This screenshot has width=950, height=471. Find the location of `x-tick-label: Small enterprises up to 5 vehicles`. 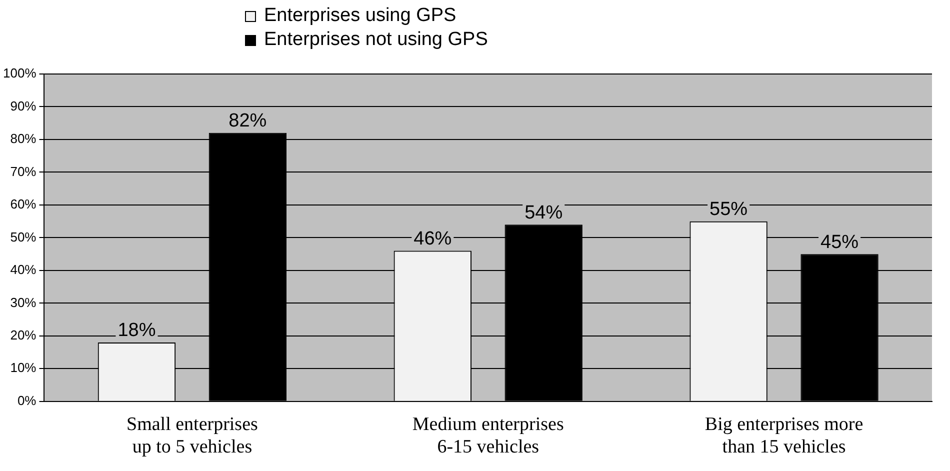

x-tick-label: Small enterprises up to 5 vehicles is located at coordinates (192, 436).